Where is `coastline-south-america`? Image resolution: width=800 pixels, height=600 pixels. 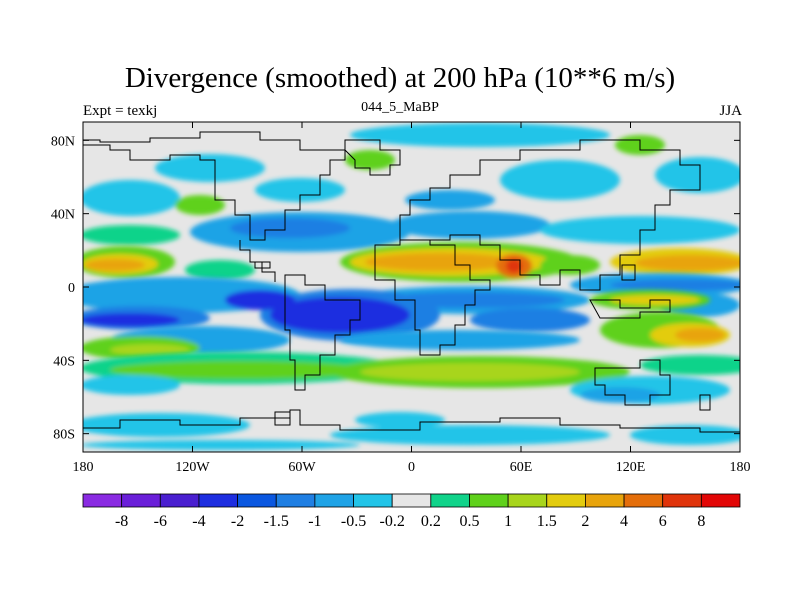
coastline-south-america is located at coordinates (322, 332).